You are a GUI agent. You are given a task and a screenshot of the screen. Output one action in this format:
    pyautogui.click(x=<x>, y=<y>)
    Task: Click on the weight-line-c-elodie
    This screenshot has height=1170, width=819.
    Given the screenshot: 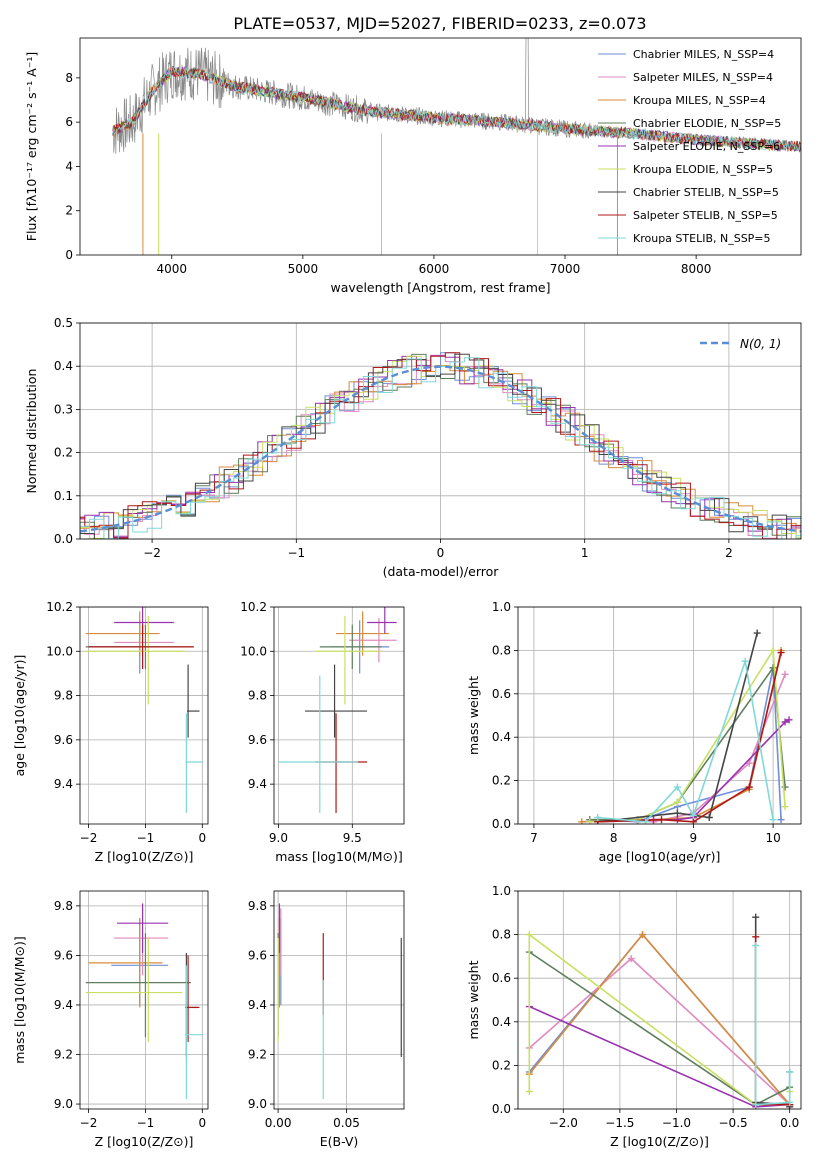 What is the action you would take?
    pyautogui.click(x=659, y=1028)
    